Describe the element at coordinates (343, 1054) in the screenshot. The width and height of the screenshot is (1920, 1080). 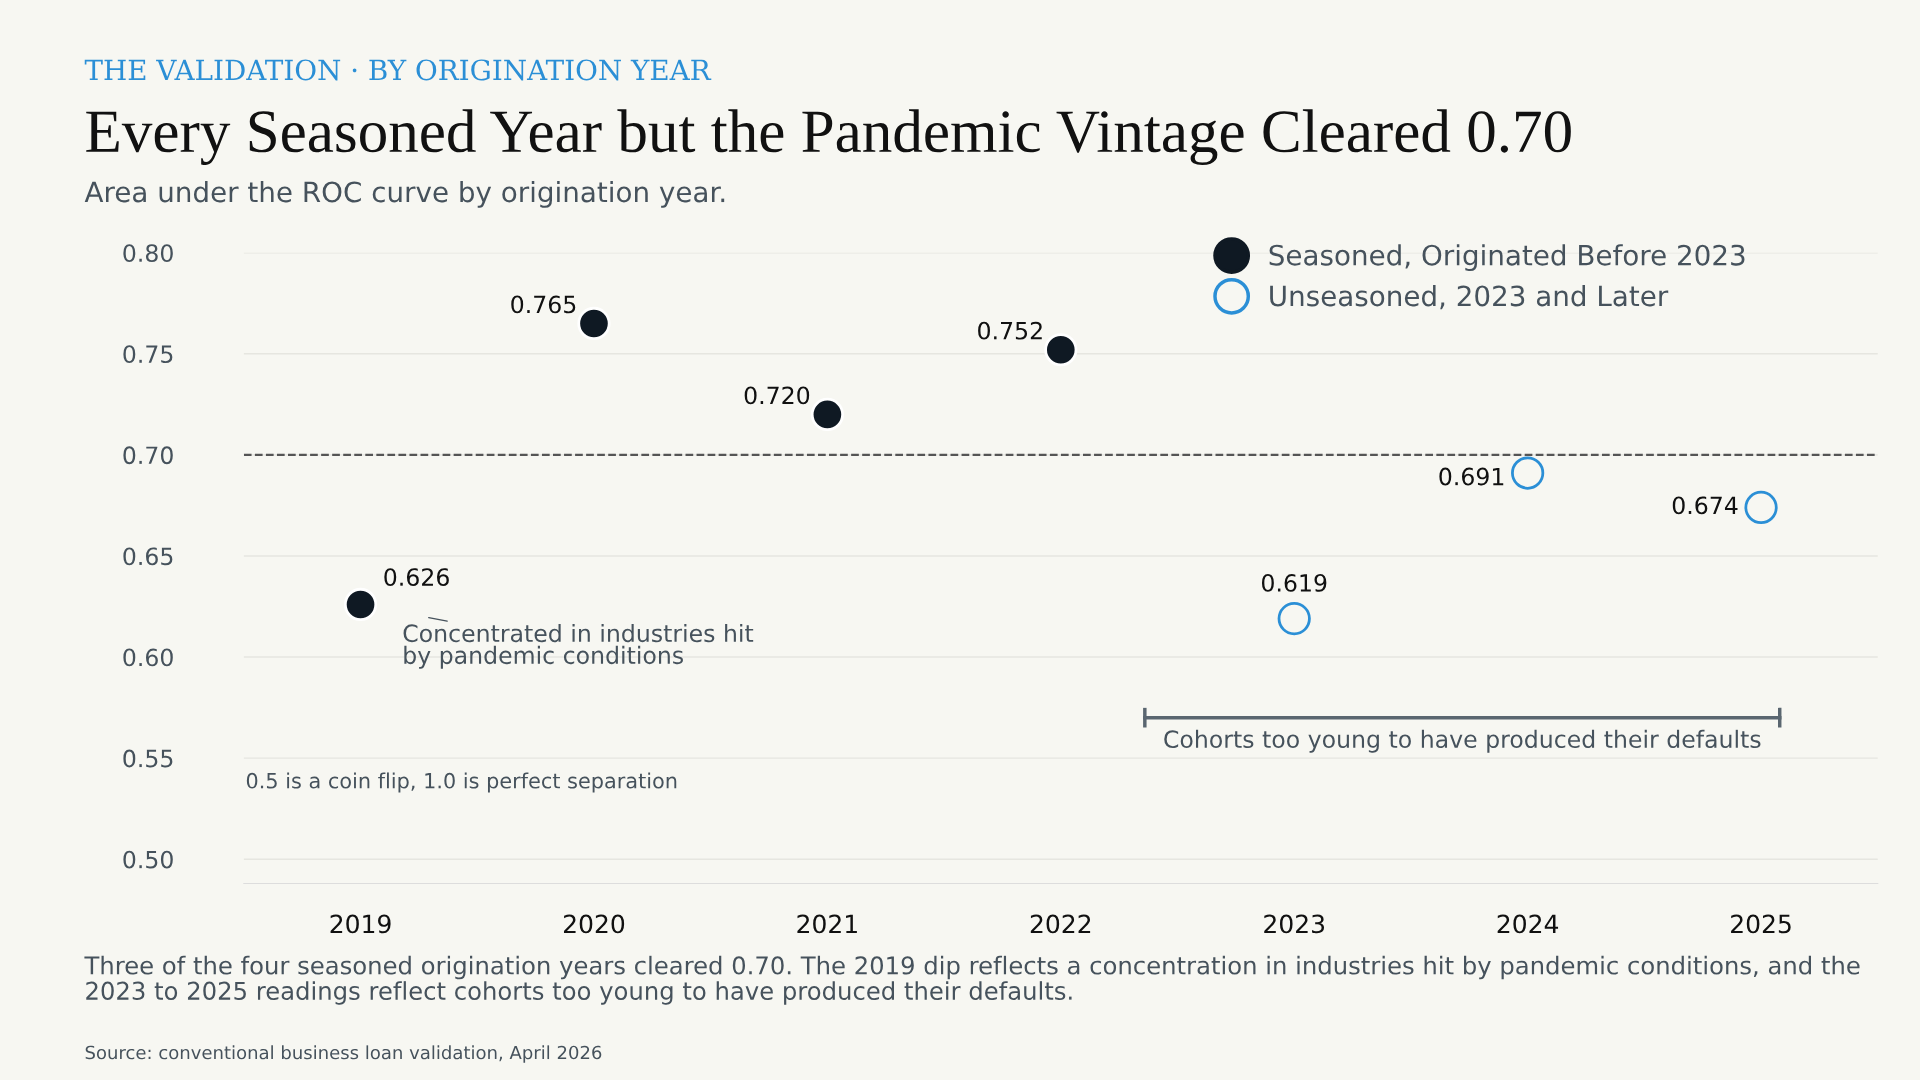
I see `source-note: Source: conventional business loan validation, April 2026` at that location.